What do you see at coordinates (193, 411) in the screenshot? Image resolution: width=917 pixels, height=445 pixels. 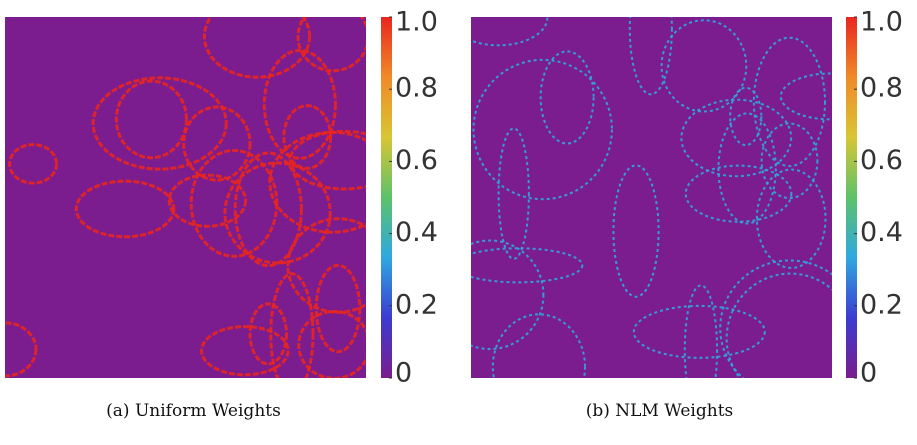 I see `caption: (a) Uniform Weights` at bounding box center [193, 411].